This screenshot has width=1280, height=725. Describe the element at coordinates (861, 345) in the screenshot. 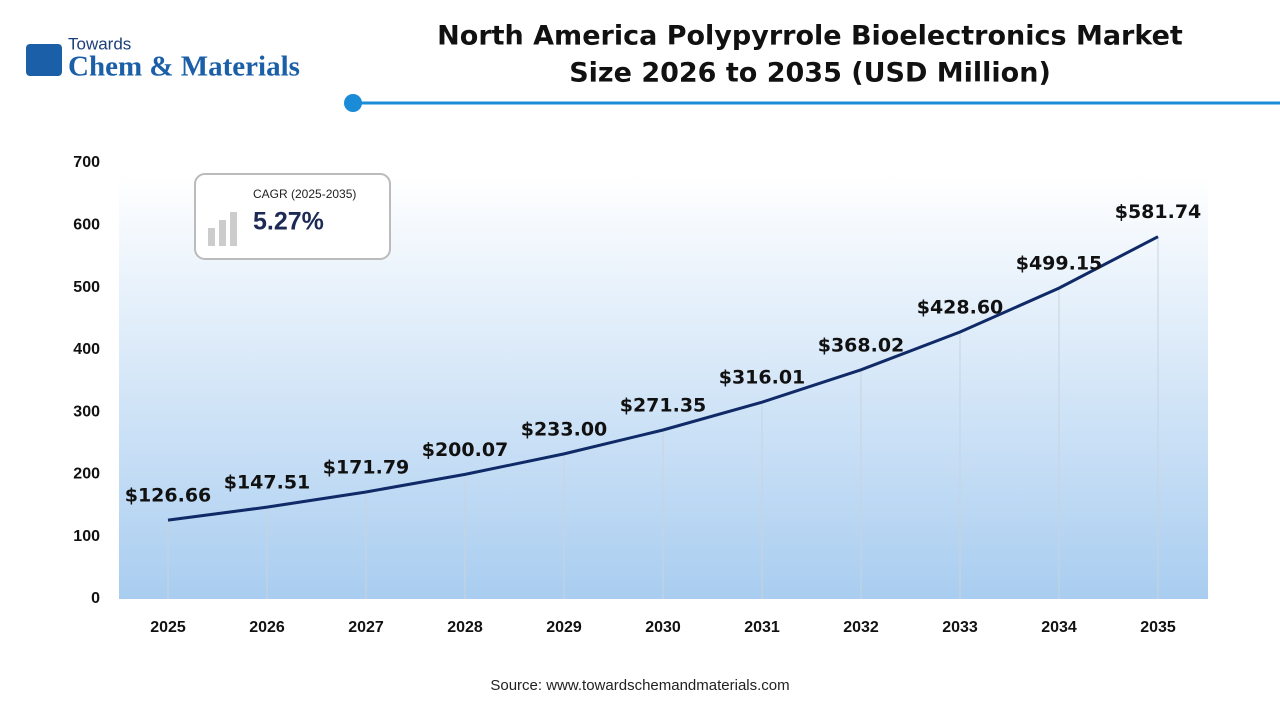

I see `data-label: $368.02` at that location.